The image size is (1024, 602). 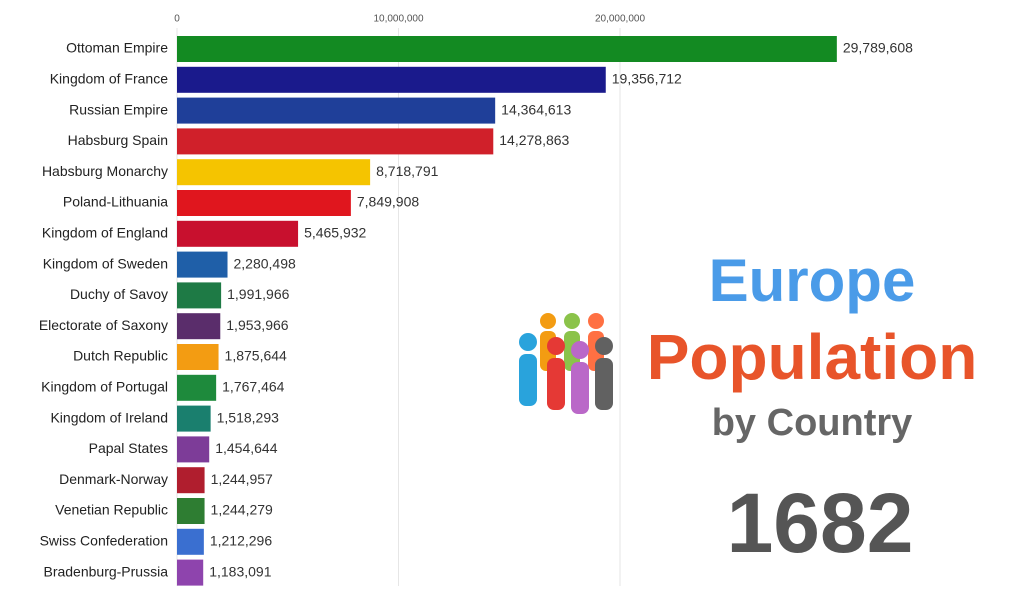 What do you see at coordinates (620, 19) in the screenshot?
I see `x-tick-label: 20,000,000` at bounding box center [620, 19].